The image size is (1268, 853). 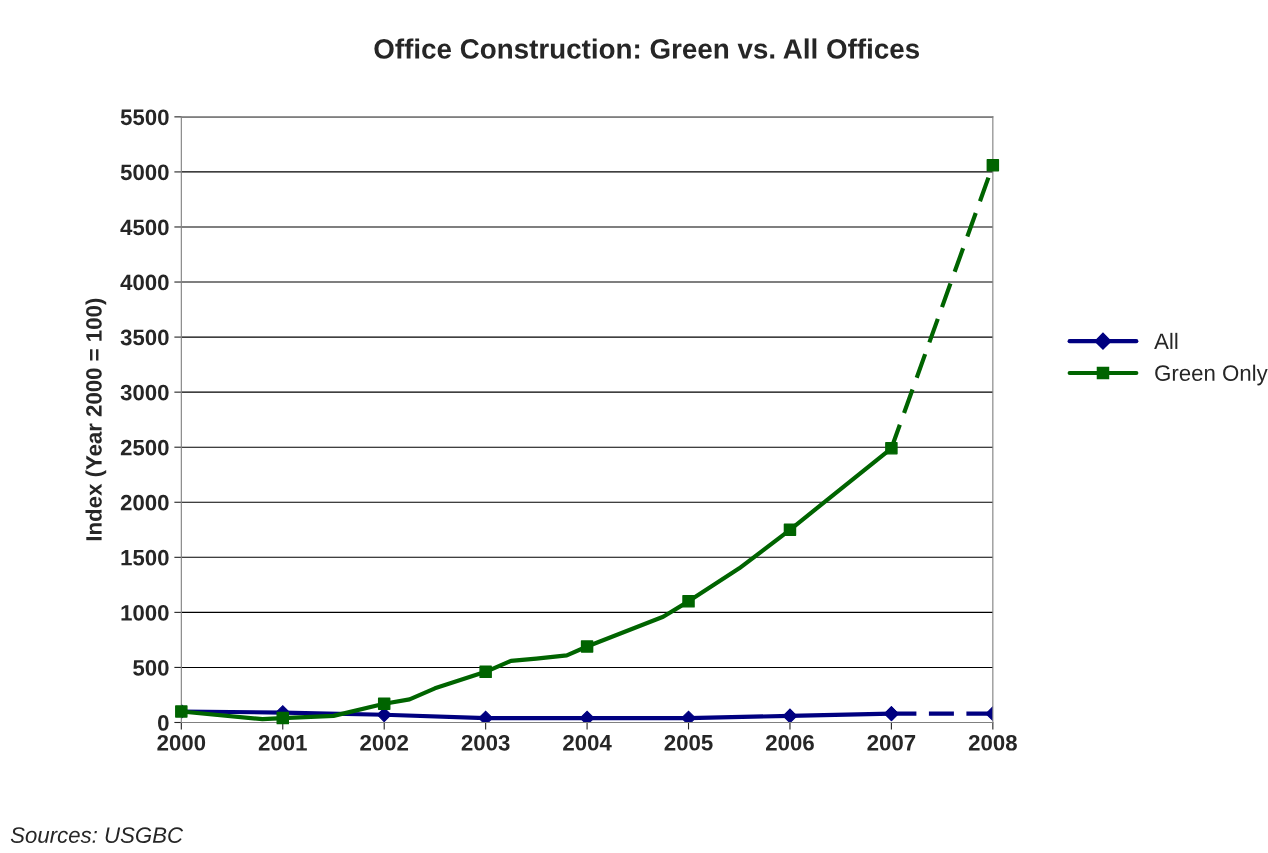 I want to click on y-tick-label: 2500, so click(x=144, y=447).